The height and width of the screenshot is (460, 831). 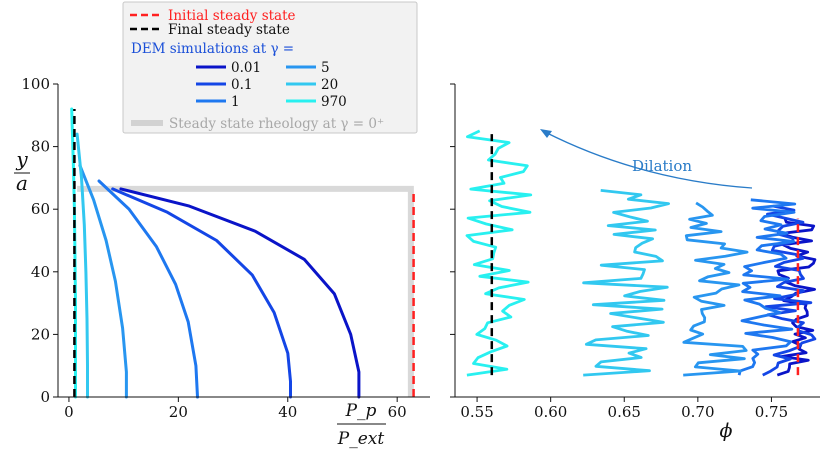 What do you see at coordinates (287, 412) in the screenshot?
I see `left-x-tick-label: 40` at bounding box center [287, 412].